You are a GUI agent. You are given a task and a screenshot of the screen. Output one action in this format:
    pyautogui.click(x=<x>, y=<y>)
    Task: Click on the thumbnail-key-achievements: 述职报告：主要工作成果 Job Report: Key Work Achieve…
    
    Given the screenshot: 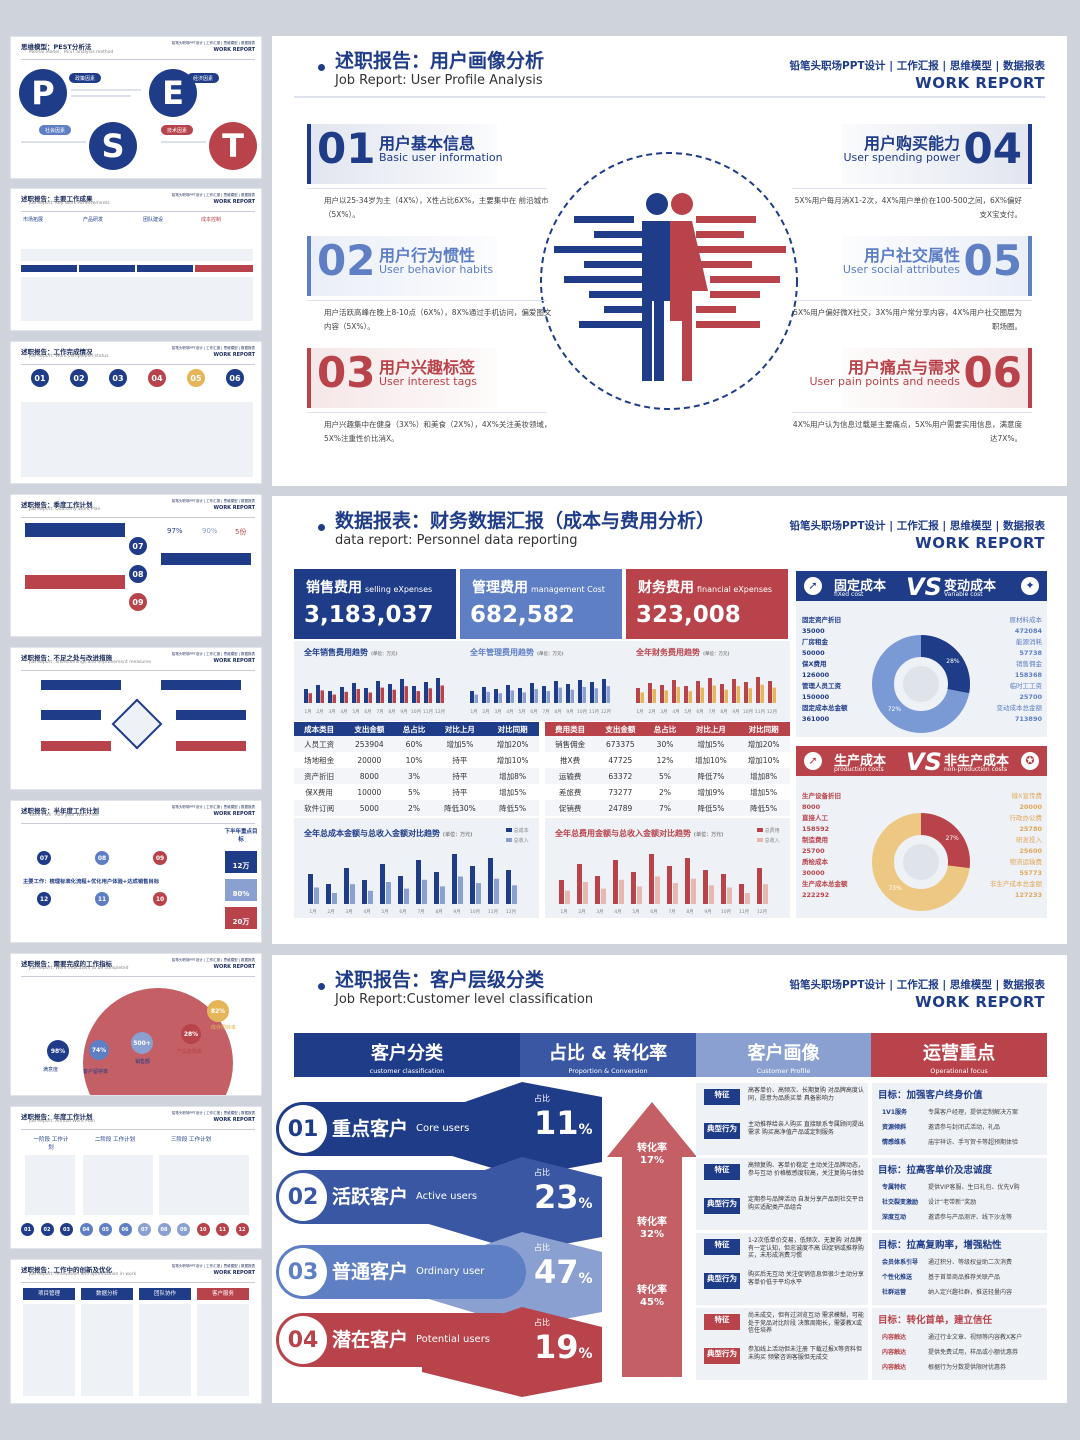 What is the action you would take?
    pyautogui.click(x=136, y=259)
    